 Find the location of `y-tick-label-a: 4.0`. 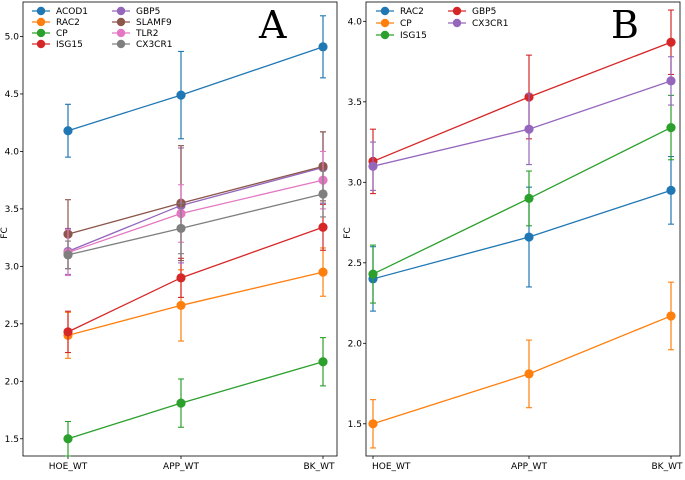

y-tick-label-a: 4.0 is located at coordinates (12, 152).